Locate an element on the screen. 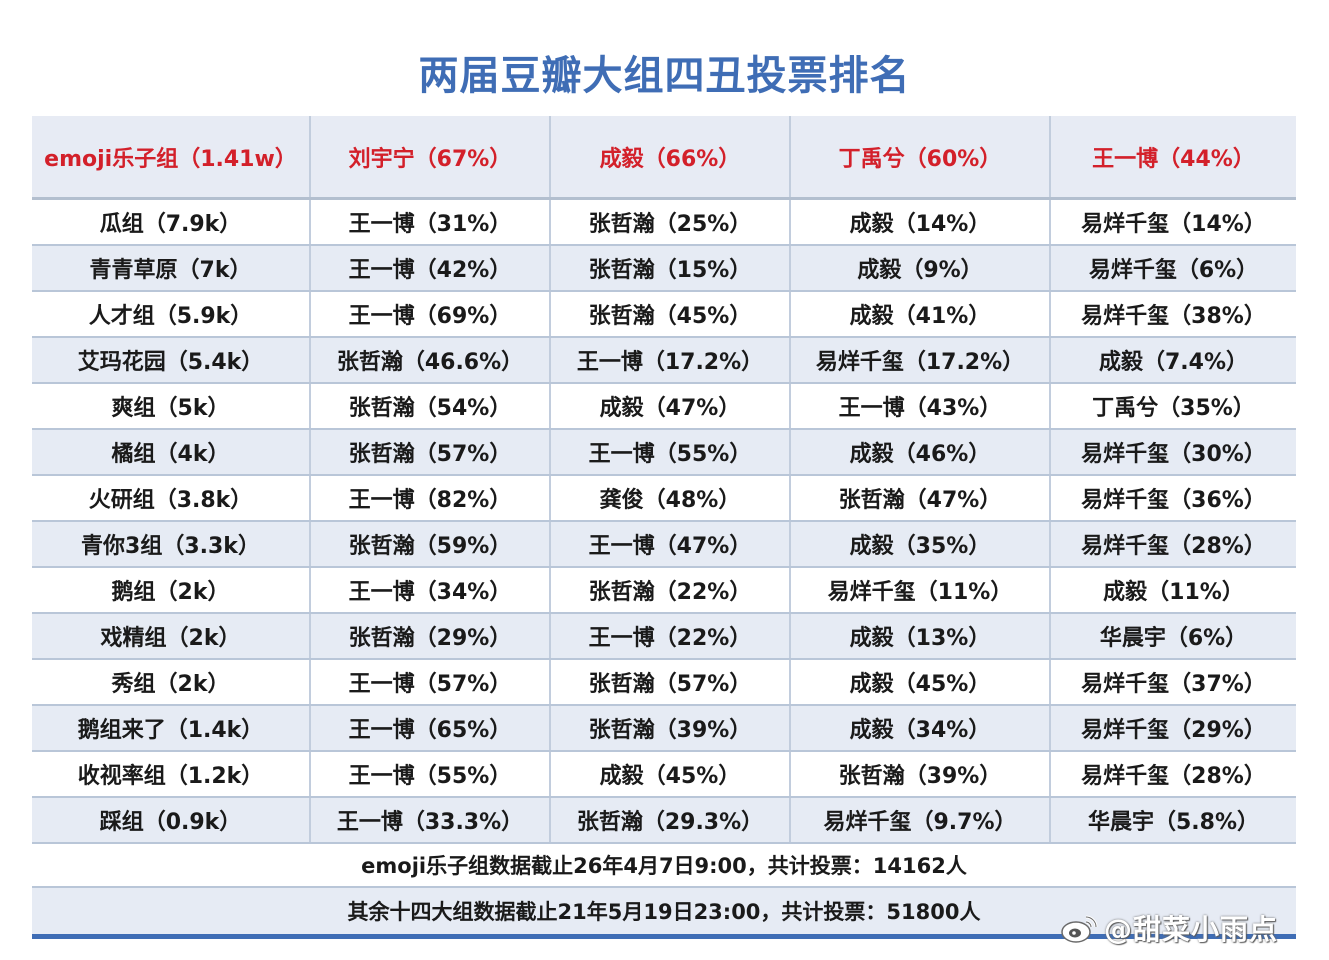 The image size is (1329, 960). weibo-icon is located at coordinates (1079, 929).